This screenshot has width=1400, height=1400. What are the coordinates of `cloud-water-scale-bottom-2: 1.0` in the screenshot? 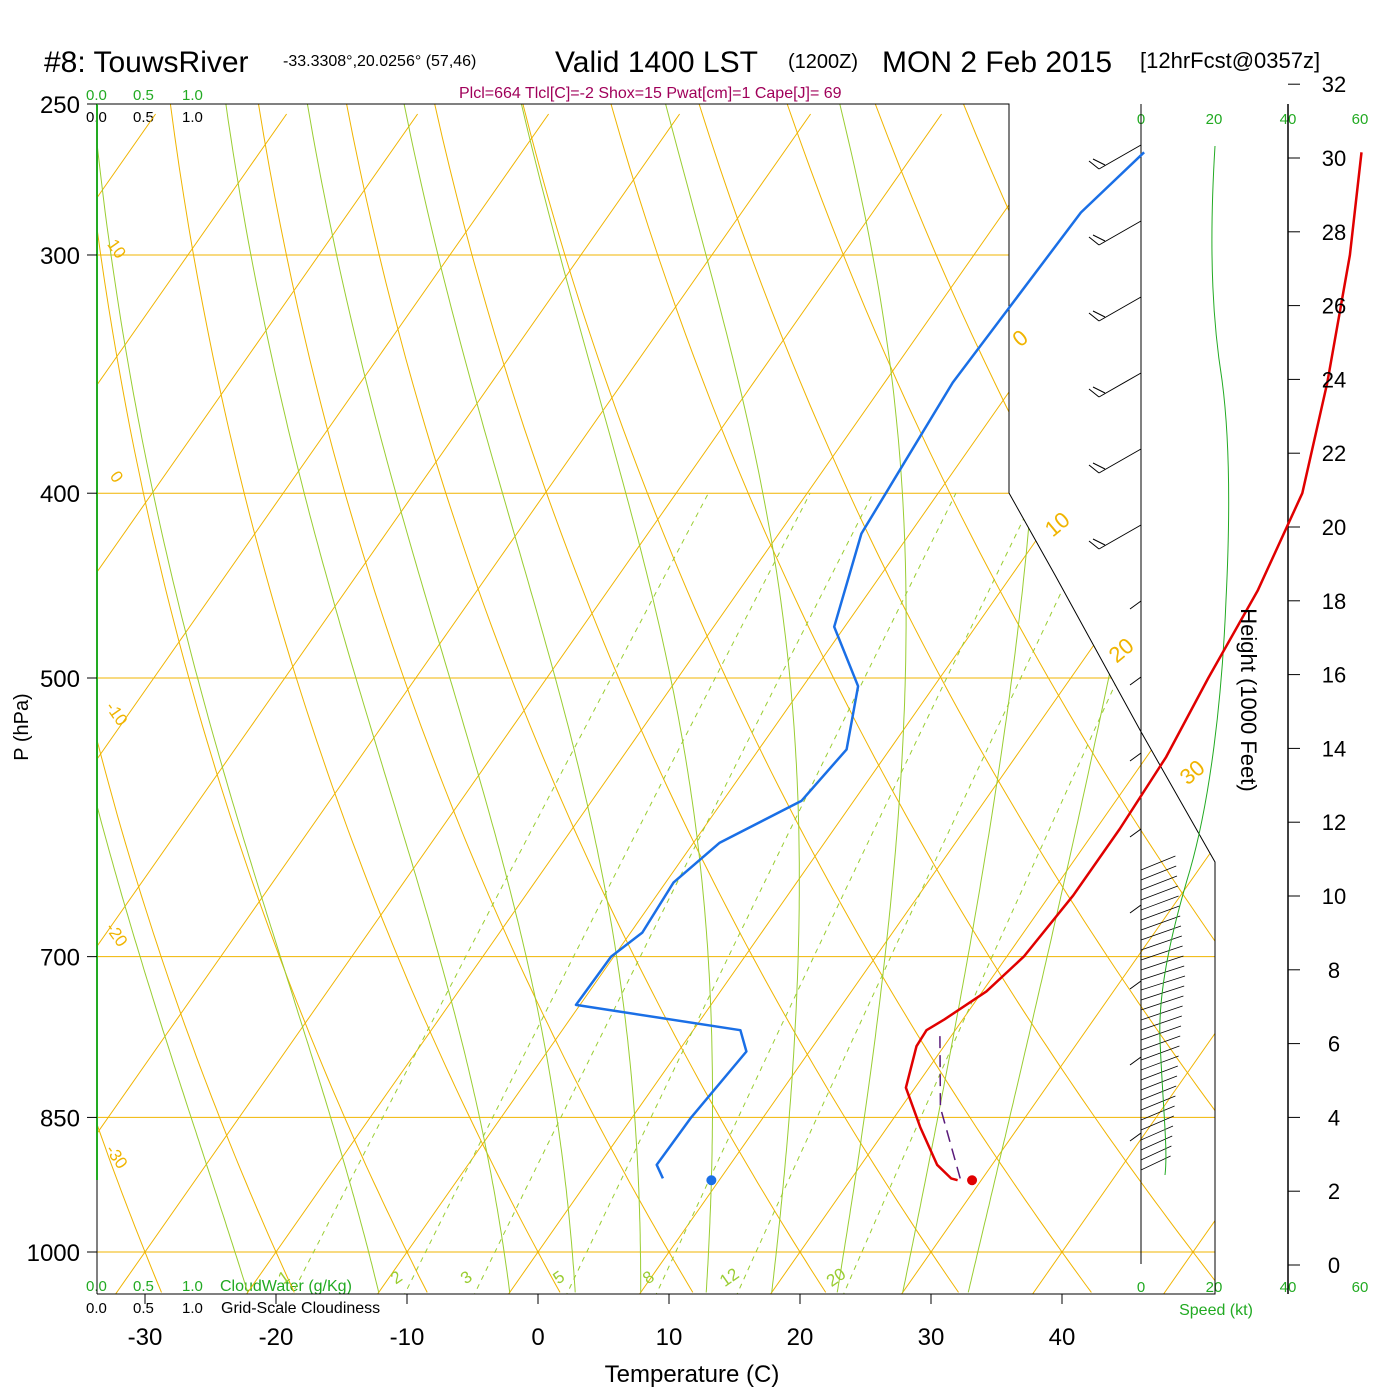 It's located at (192, 1286).